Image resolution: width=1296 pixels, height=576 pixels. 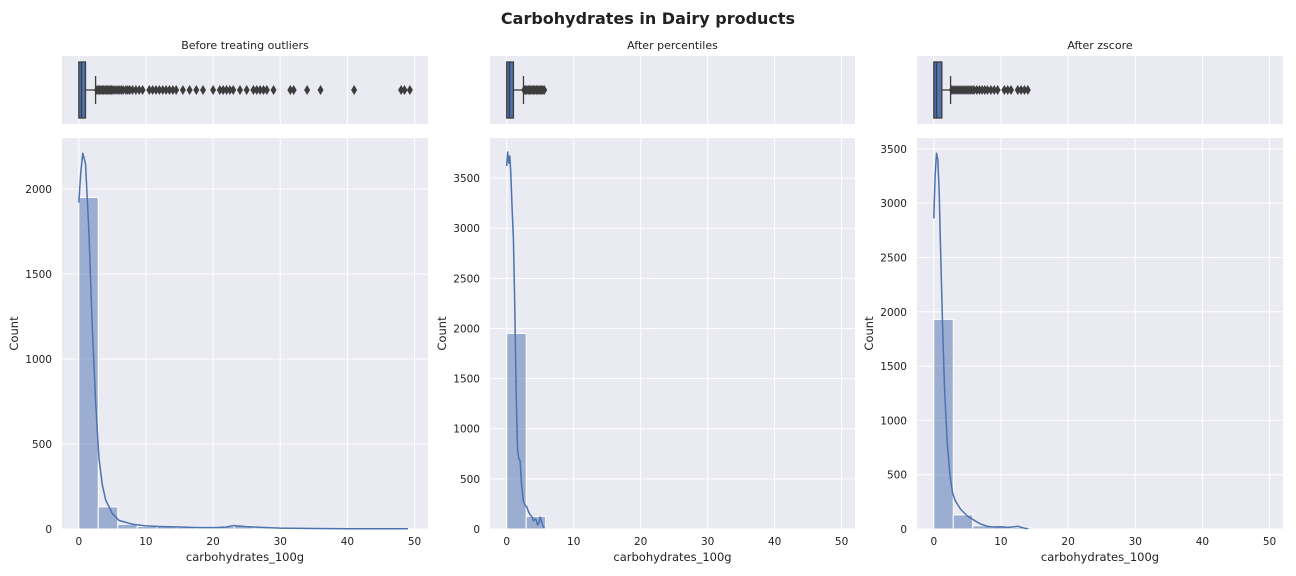 I want to click on kde-line, so click(x=980, y=341).